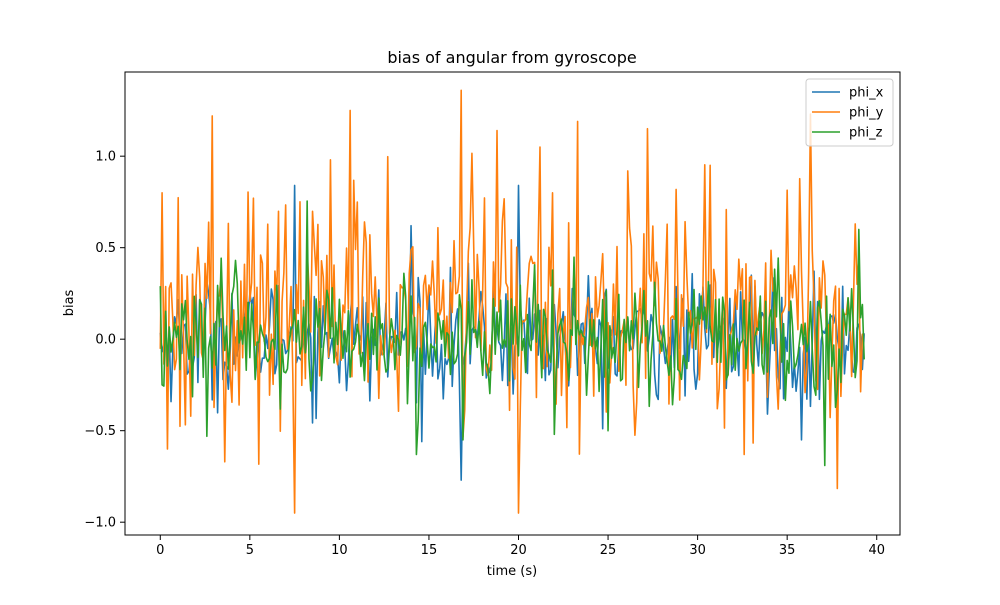 The image size is (1000, 605). Describe the element at coordinates (429, 550) in the screenshot. I see `x-tick-label: 15` at that location.